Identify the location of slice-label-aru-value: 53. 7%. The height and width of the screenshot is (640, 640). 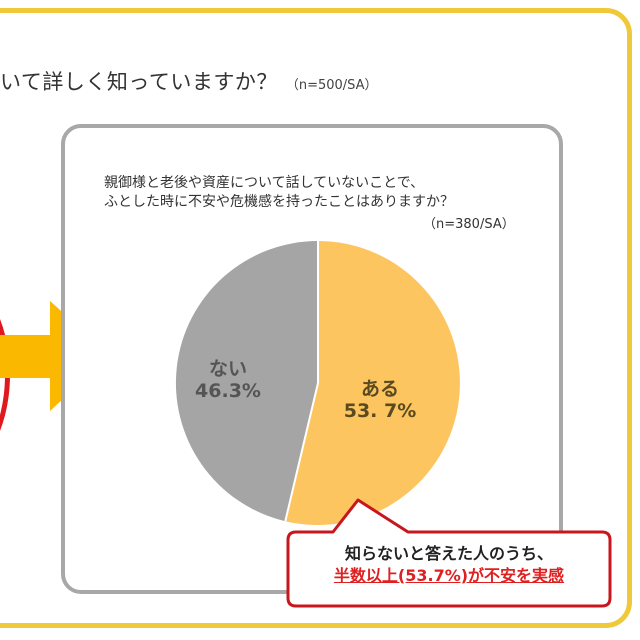
(380, 411).